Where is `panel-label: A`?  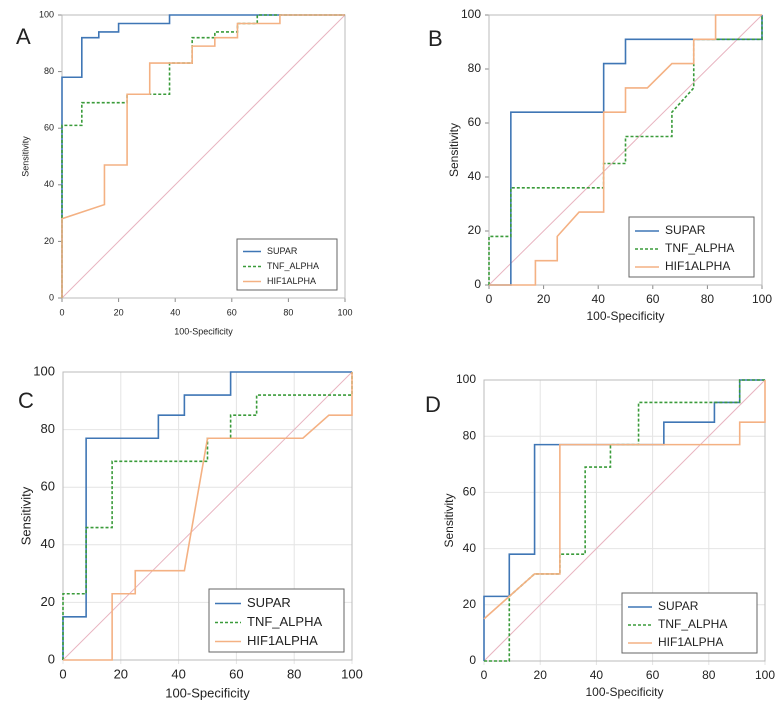
panel-label: A is located at coordinates (23, 36).